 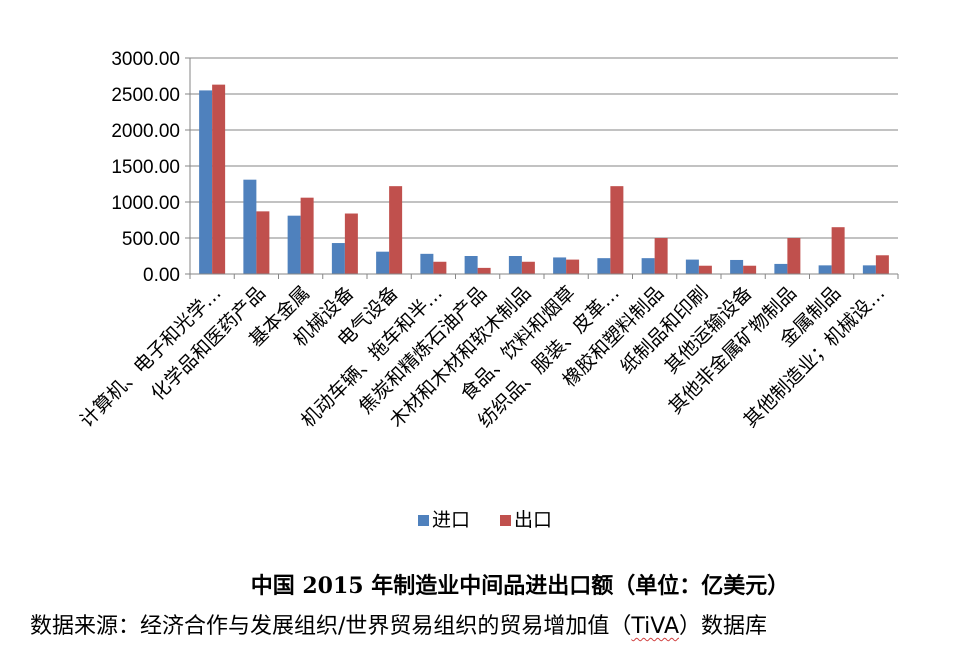 What do you see at coordinates (533, 520) in the screenshot?
I see `legend-label-export: 出口` at bounding box center [533, 520].